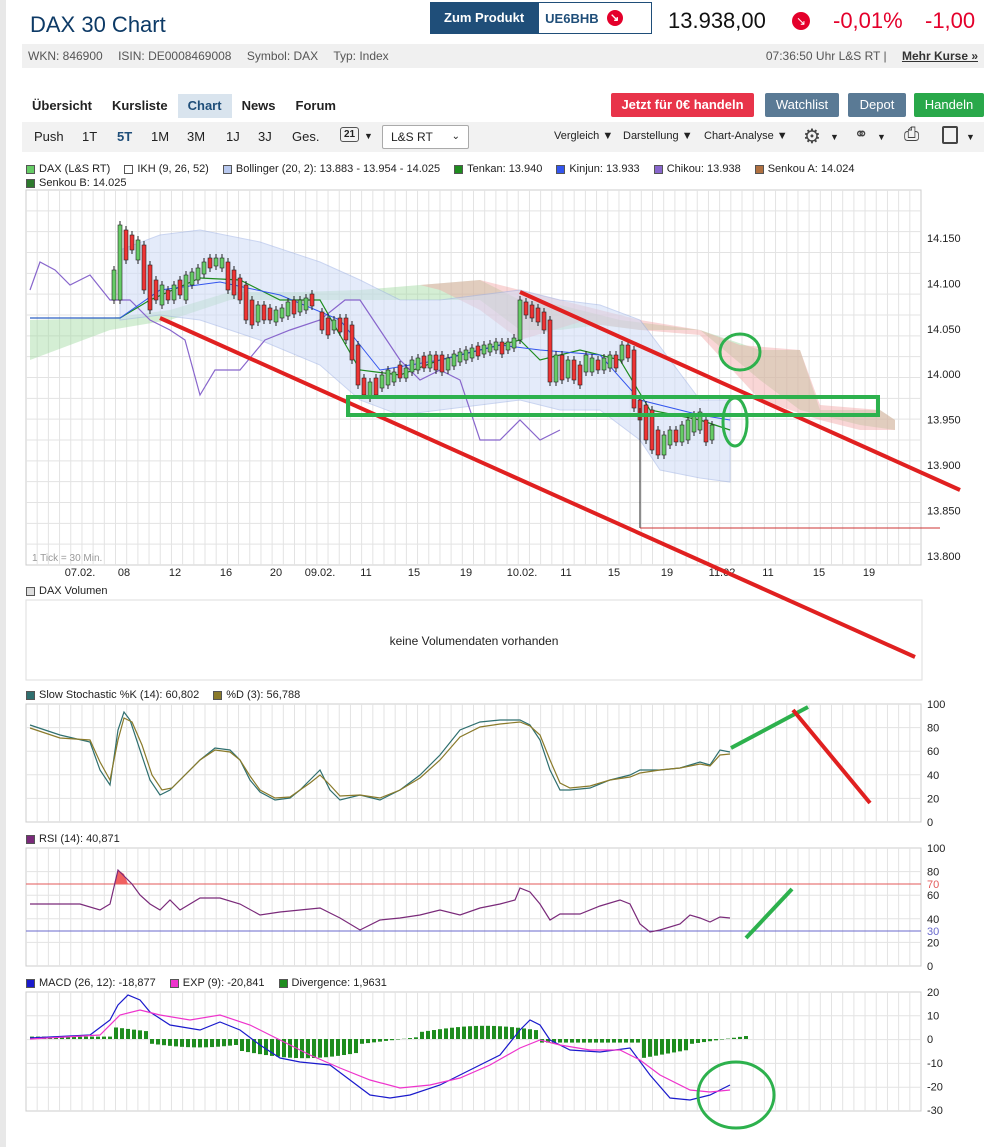 Image resolution: width=991 pixels, height=1147 pixels. I want to click on handeln-button: Handeln, so click(949, 105).